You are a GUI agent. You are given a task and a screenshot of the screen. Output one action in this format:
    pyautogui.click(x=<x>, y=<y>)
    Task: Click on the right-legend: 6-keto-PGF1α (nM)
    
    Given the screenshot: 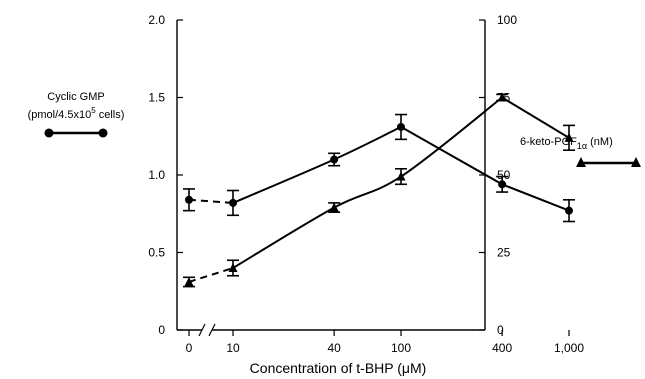 What is the action you would take?
    pyautogui.click(x=580, y=151)
    